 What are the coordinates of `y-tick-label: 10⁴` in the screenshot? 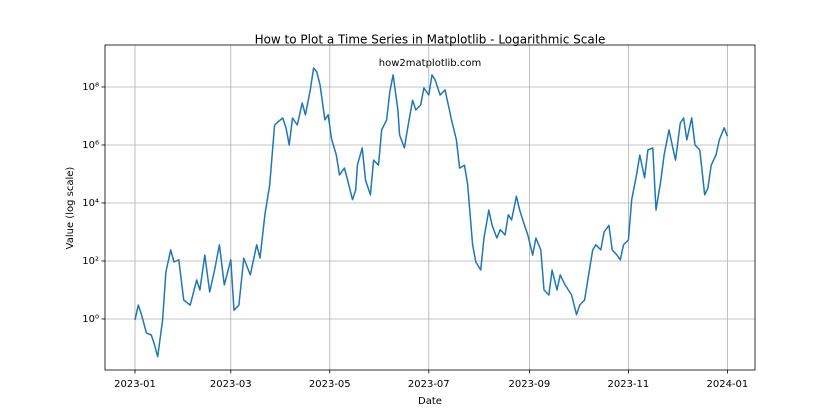 It's located at (90, 203).